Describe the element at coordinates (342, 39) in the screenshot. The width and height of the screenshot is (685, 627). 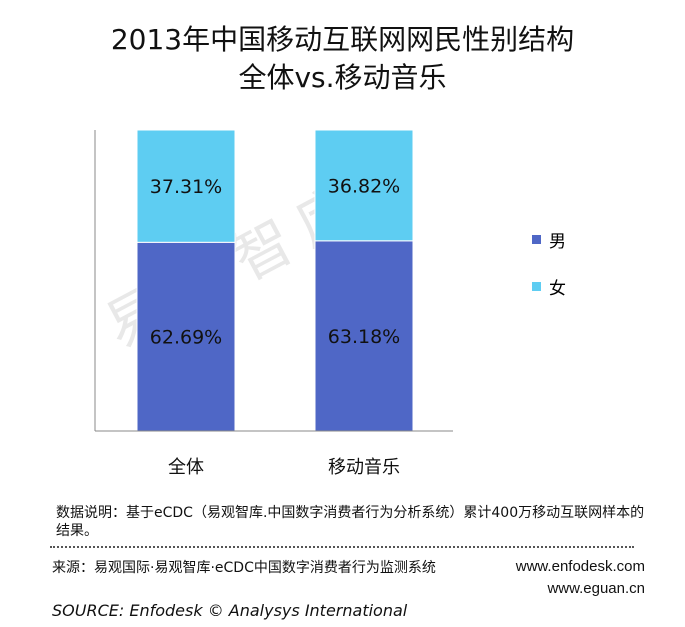
I see `chart-title: 2013年中国移动互联网网民性别结构` at that location.